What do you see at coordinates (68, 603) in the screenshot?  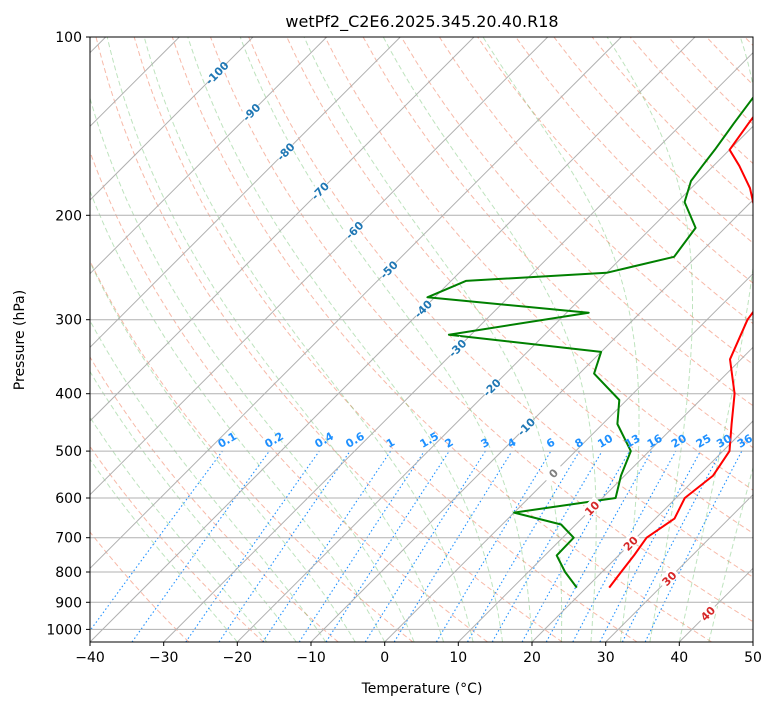 I see `y-tick-label: 900` at bounding box center [68, 603].